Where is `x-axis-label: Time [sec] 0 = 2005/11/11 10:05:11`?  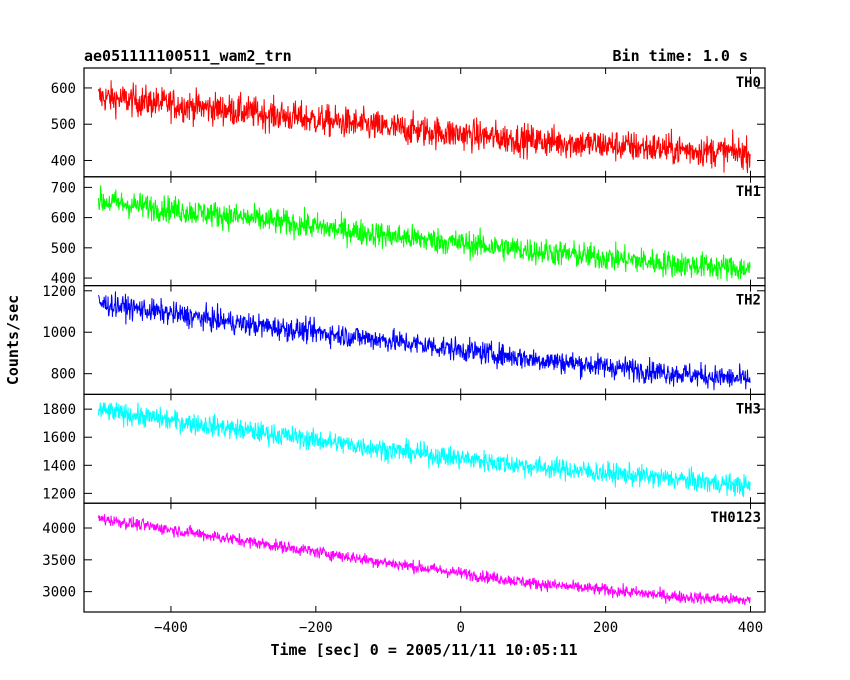 x-axis-label: Time [sec] 0 = 2005/11/11 10:05:11 is located at coordinates (423, 650).